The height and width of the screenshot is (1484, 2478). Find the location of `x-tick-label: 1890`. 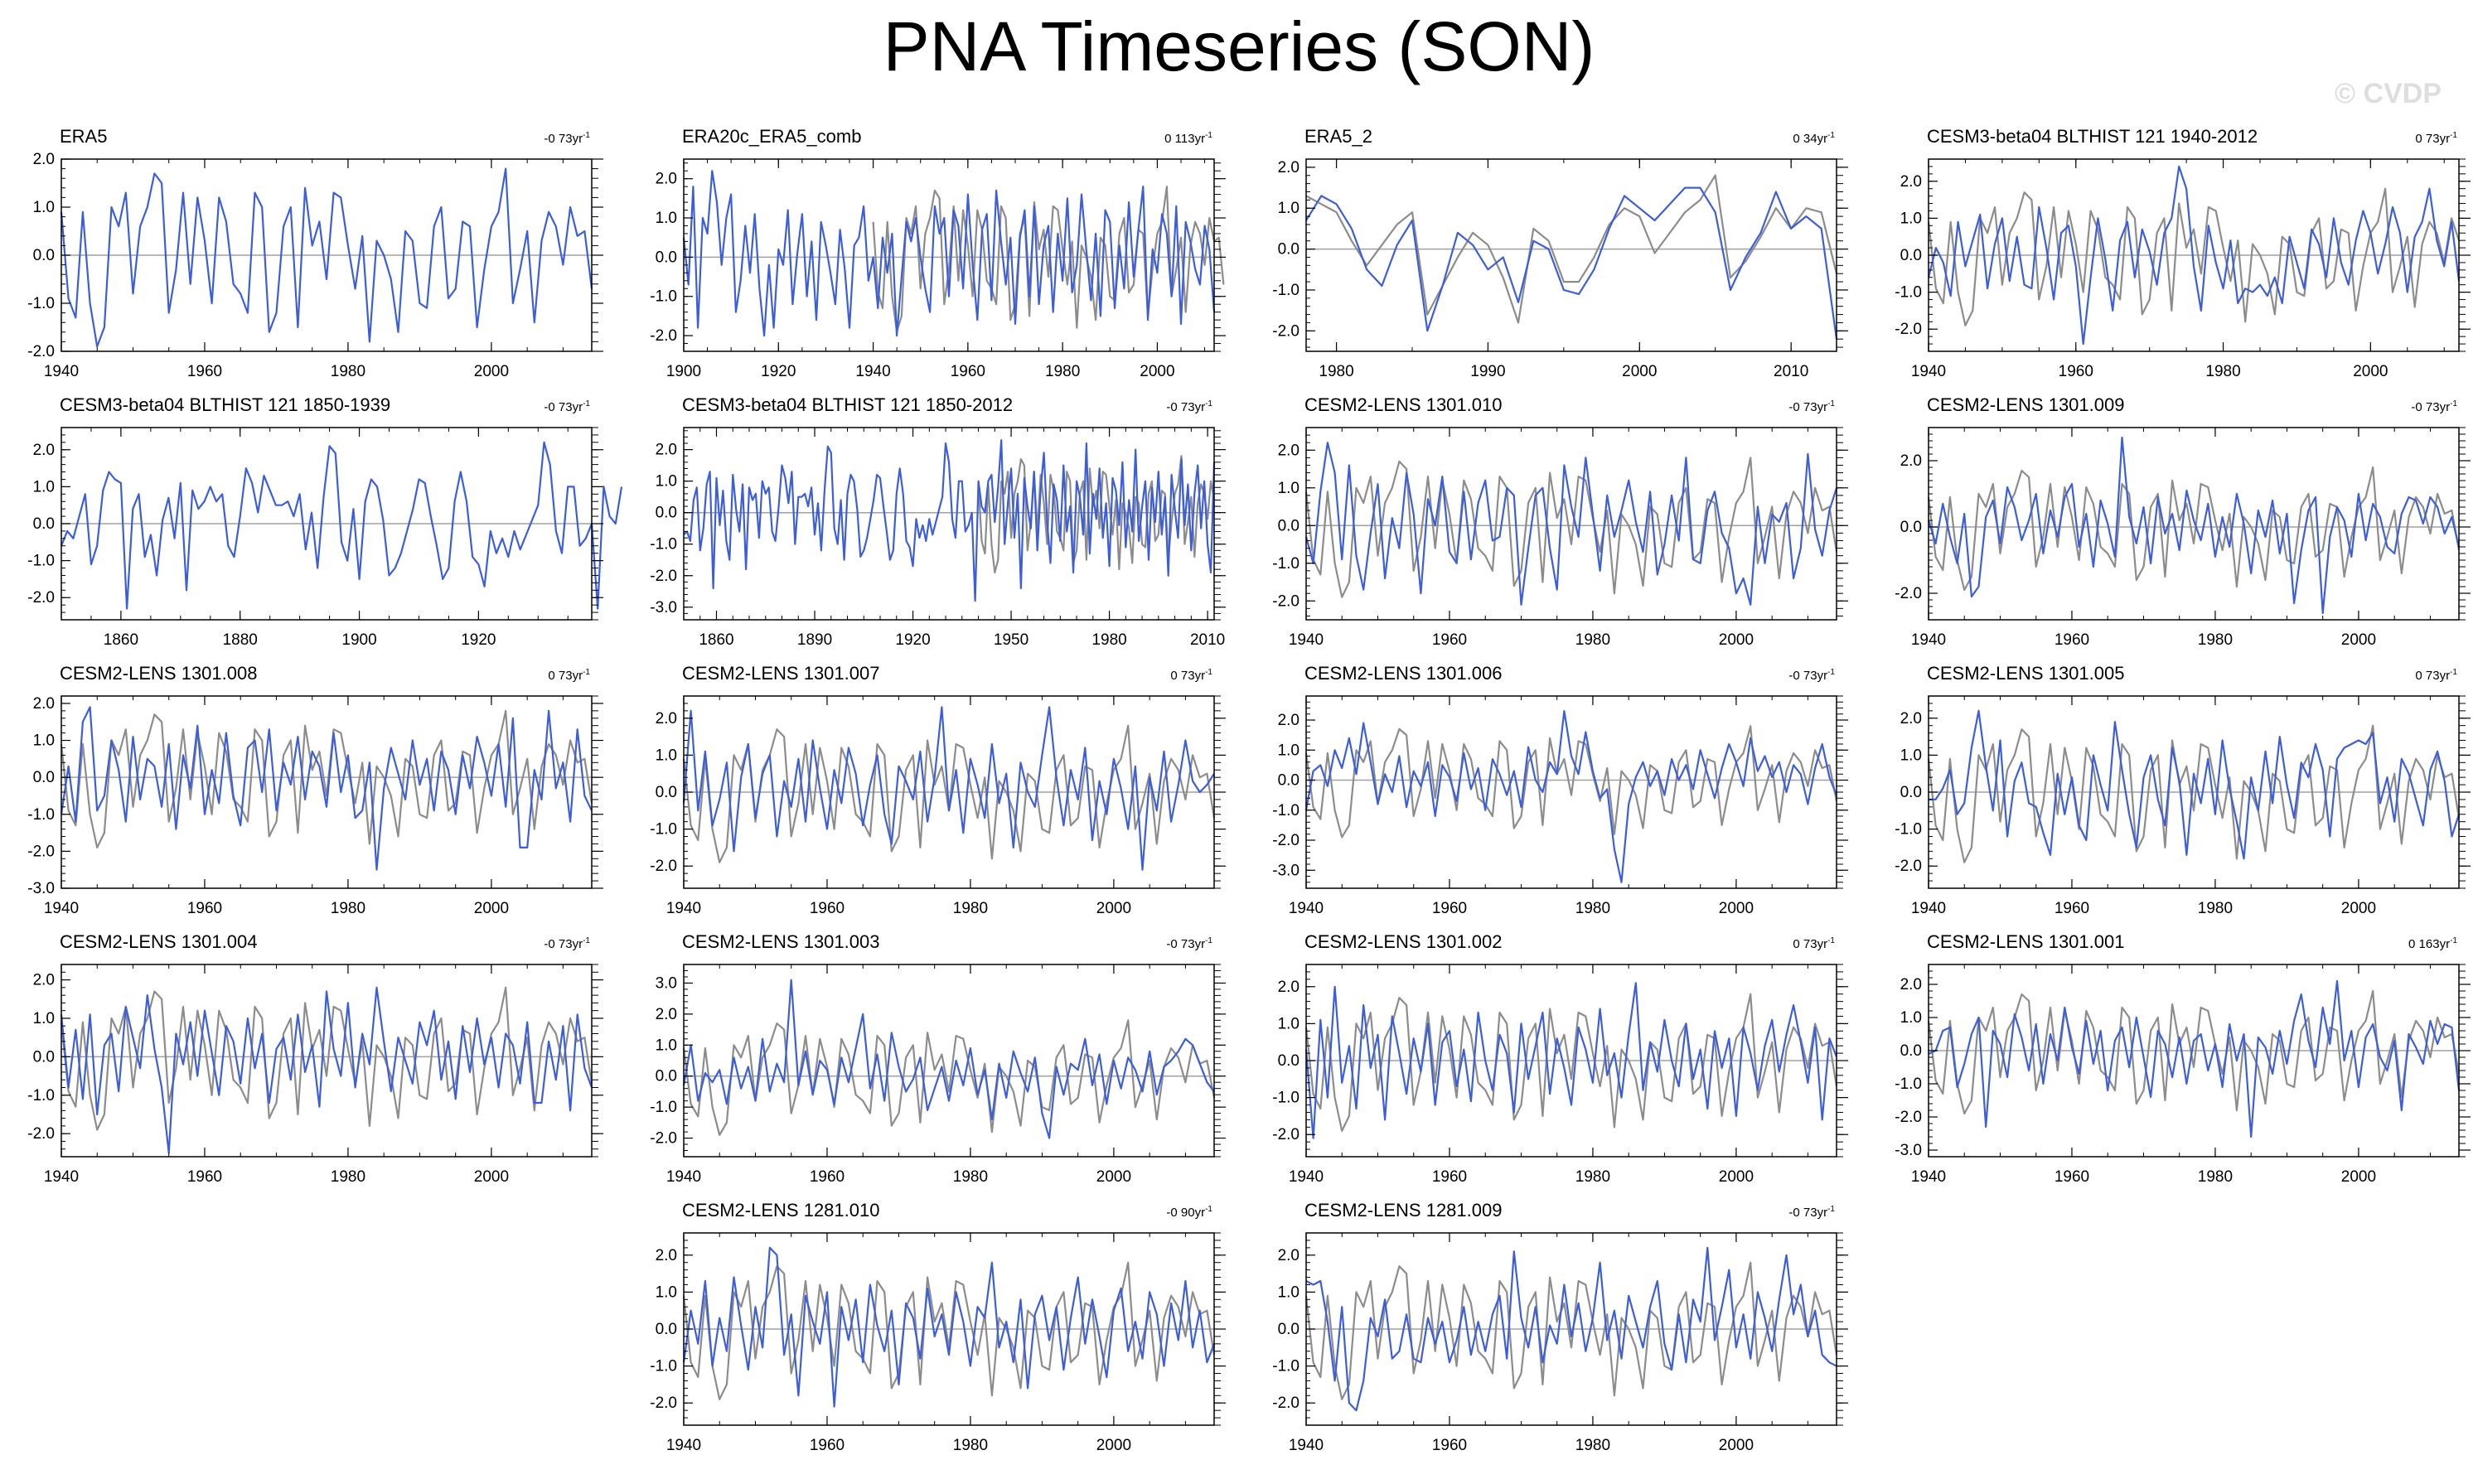

x-tick-label: 1890 is located at coordinates (814, 640).